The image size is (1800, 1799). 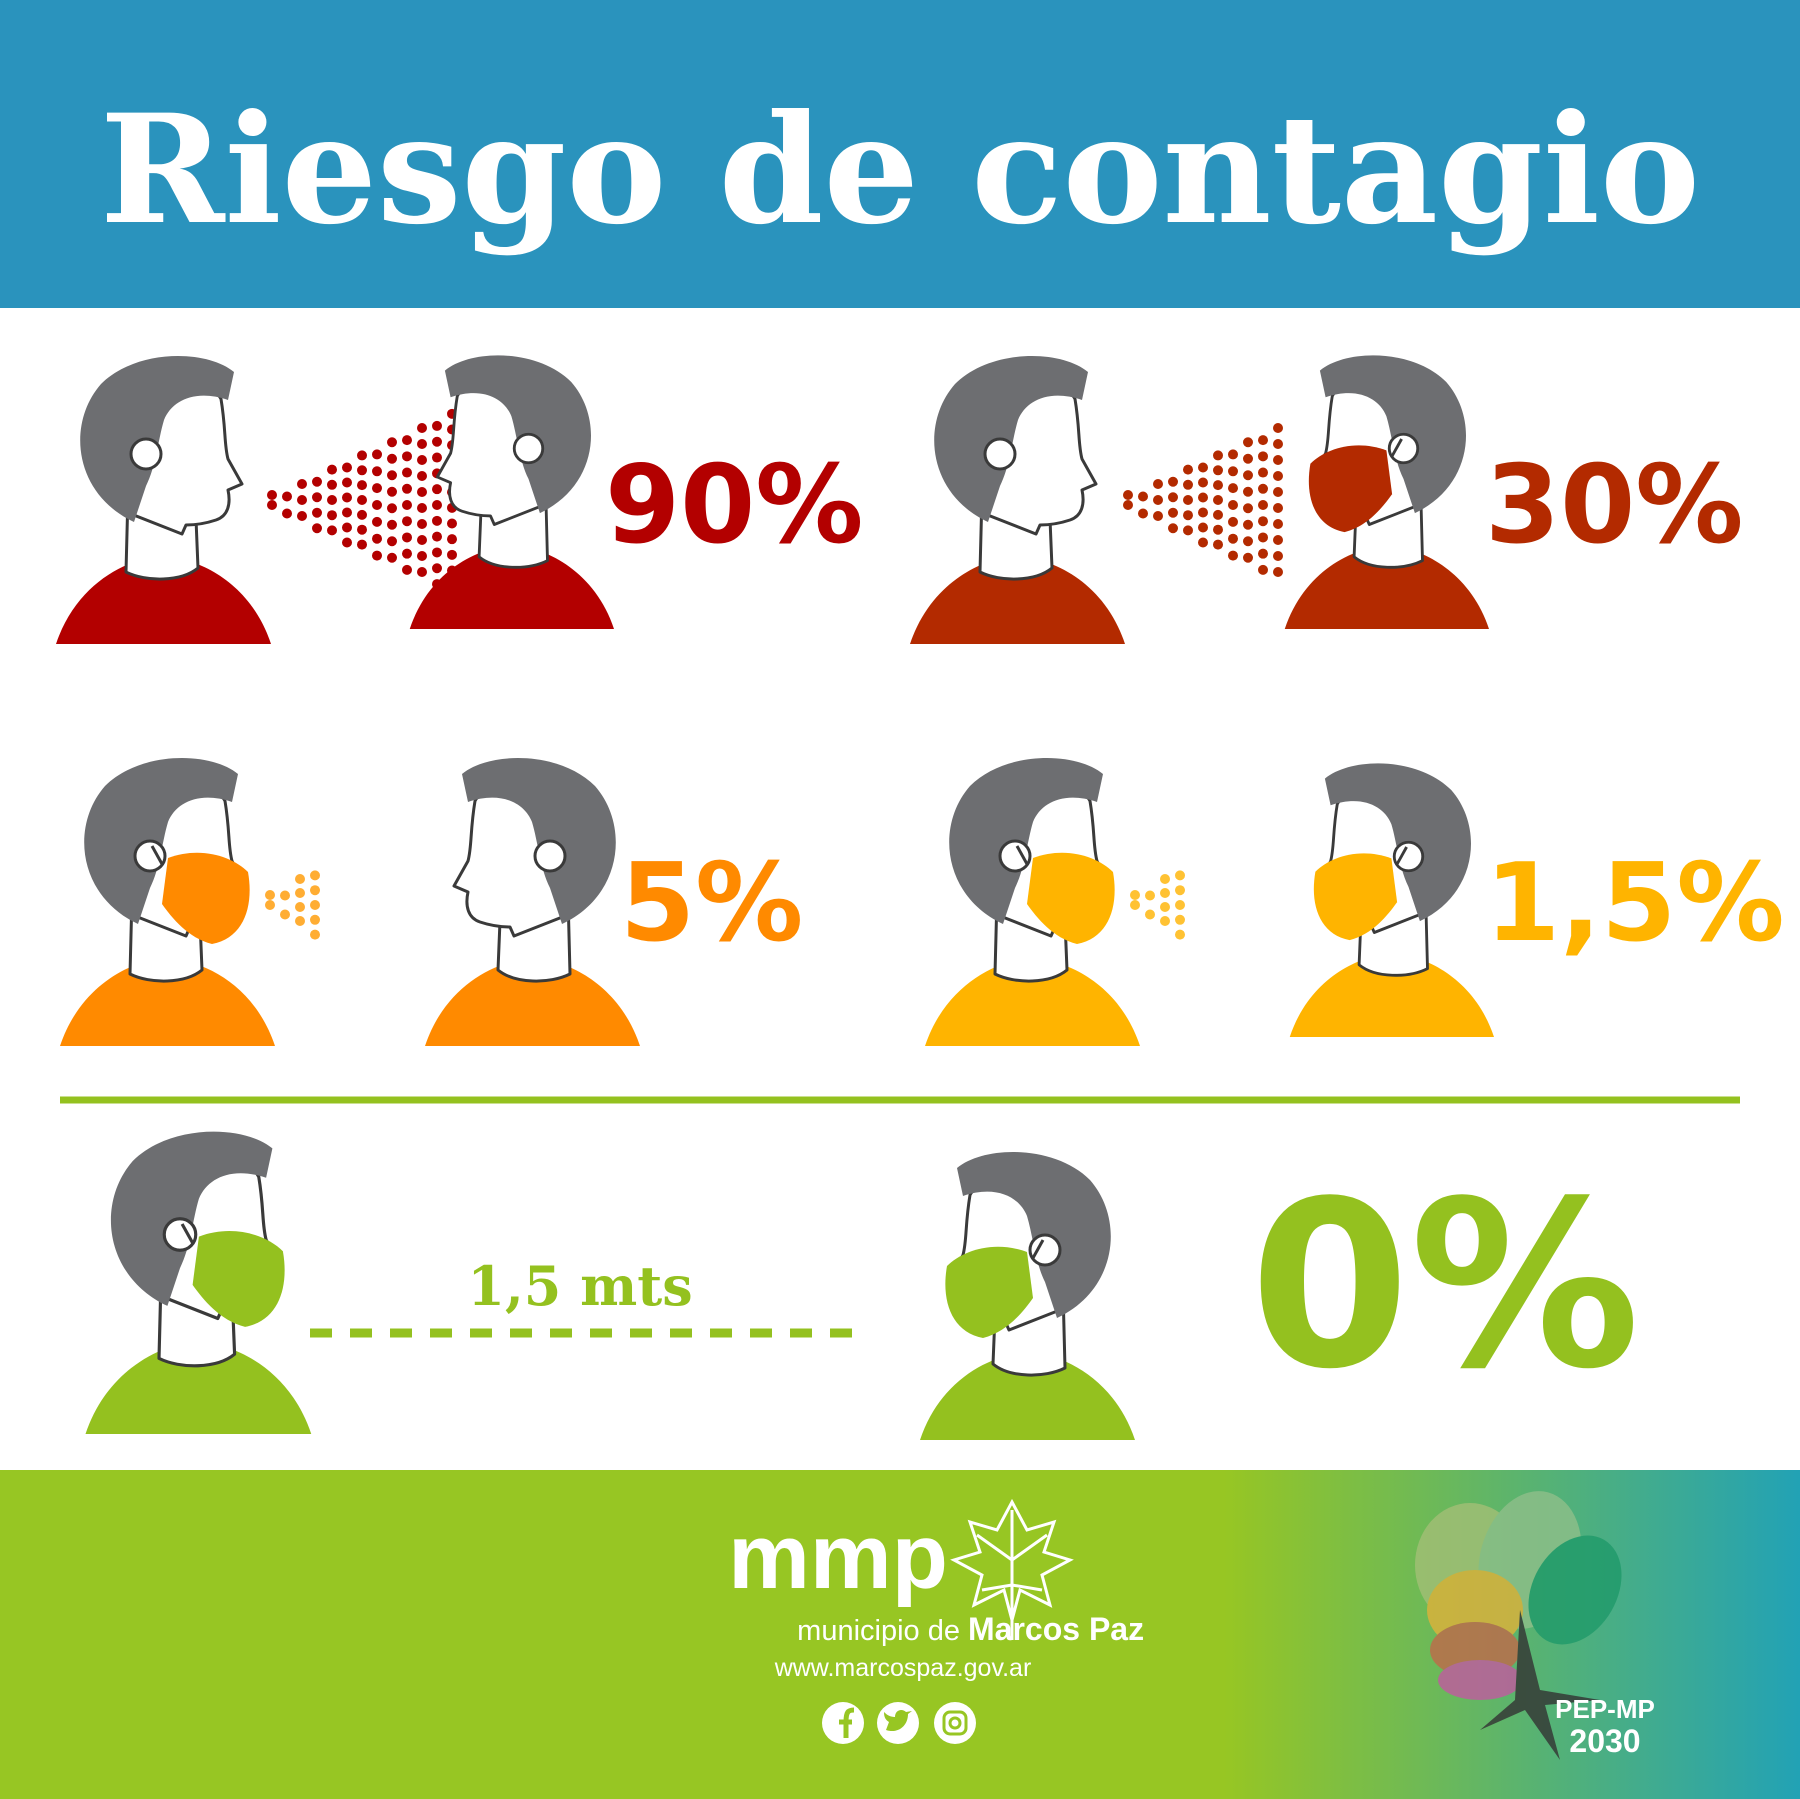 What do you see at coordinates (898, 1720) in the screenshot?
I see `twitter-glyph` at bounding box center [898, 1720].